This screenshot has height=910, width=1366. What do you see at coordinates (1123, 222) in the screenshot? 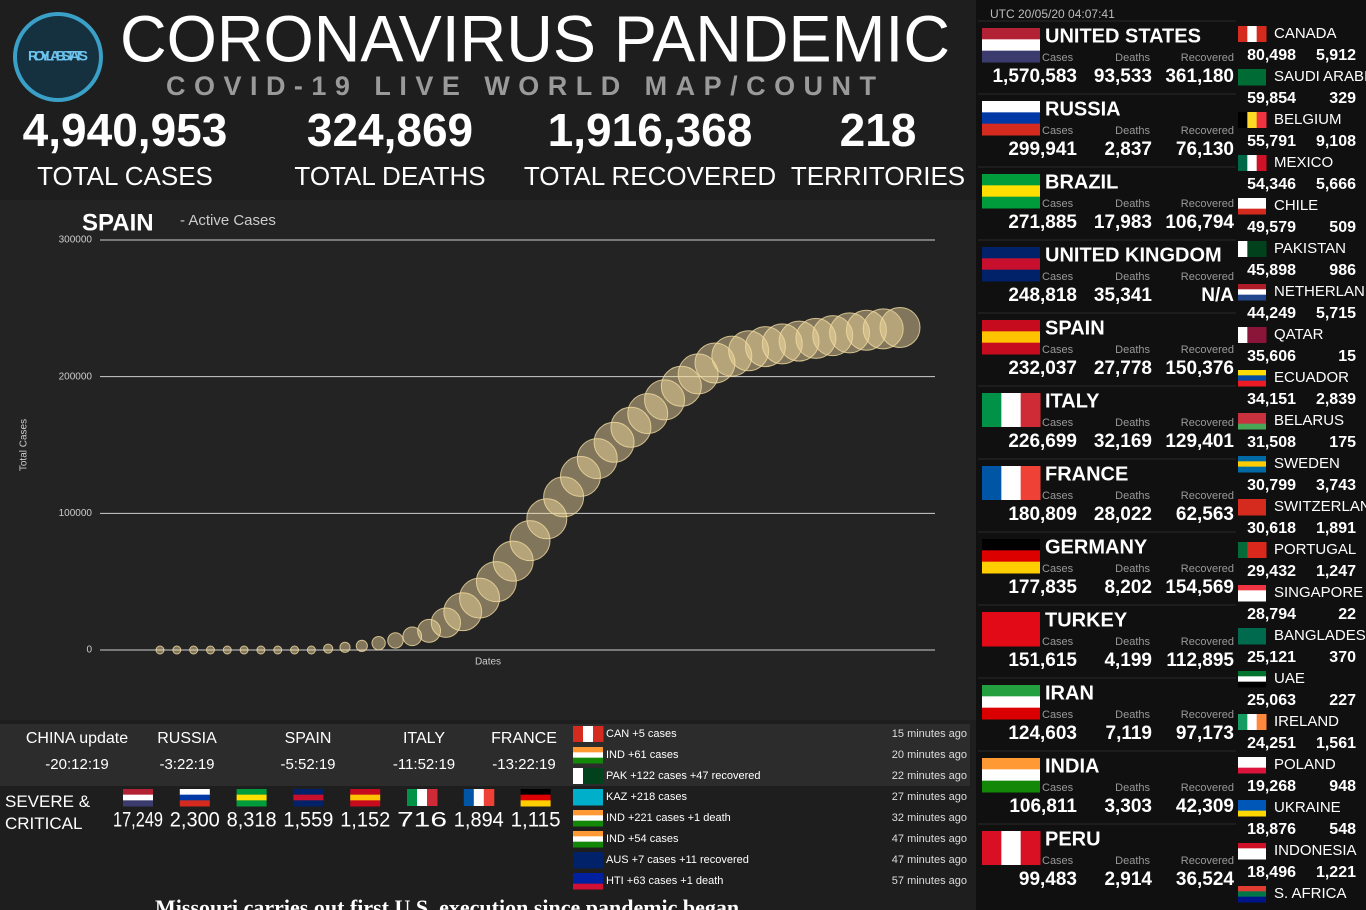
I see `deaths-value: 17,983` at bounding box center [1123, 222].